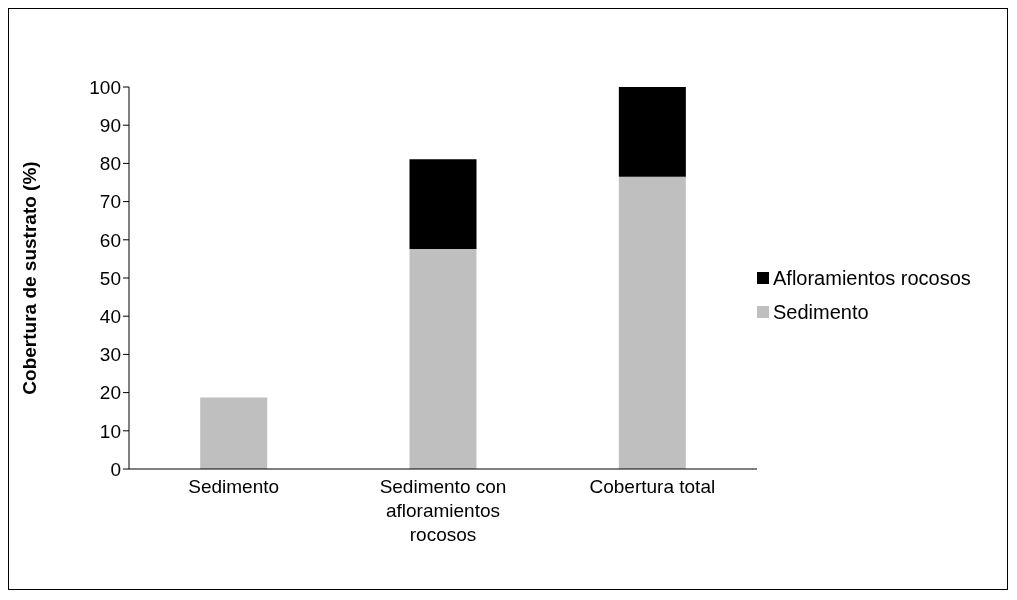  What do you see at coordinates (110, 278) in the screenshot?
I see `y-tick-label: 50` at bounding box center [110, 278].